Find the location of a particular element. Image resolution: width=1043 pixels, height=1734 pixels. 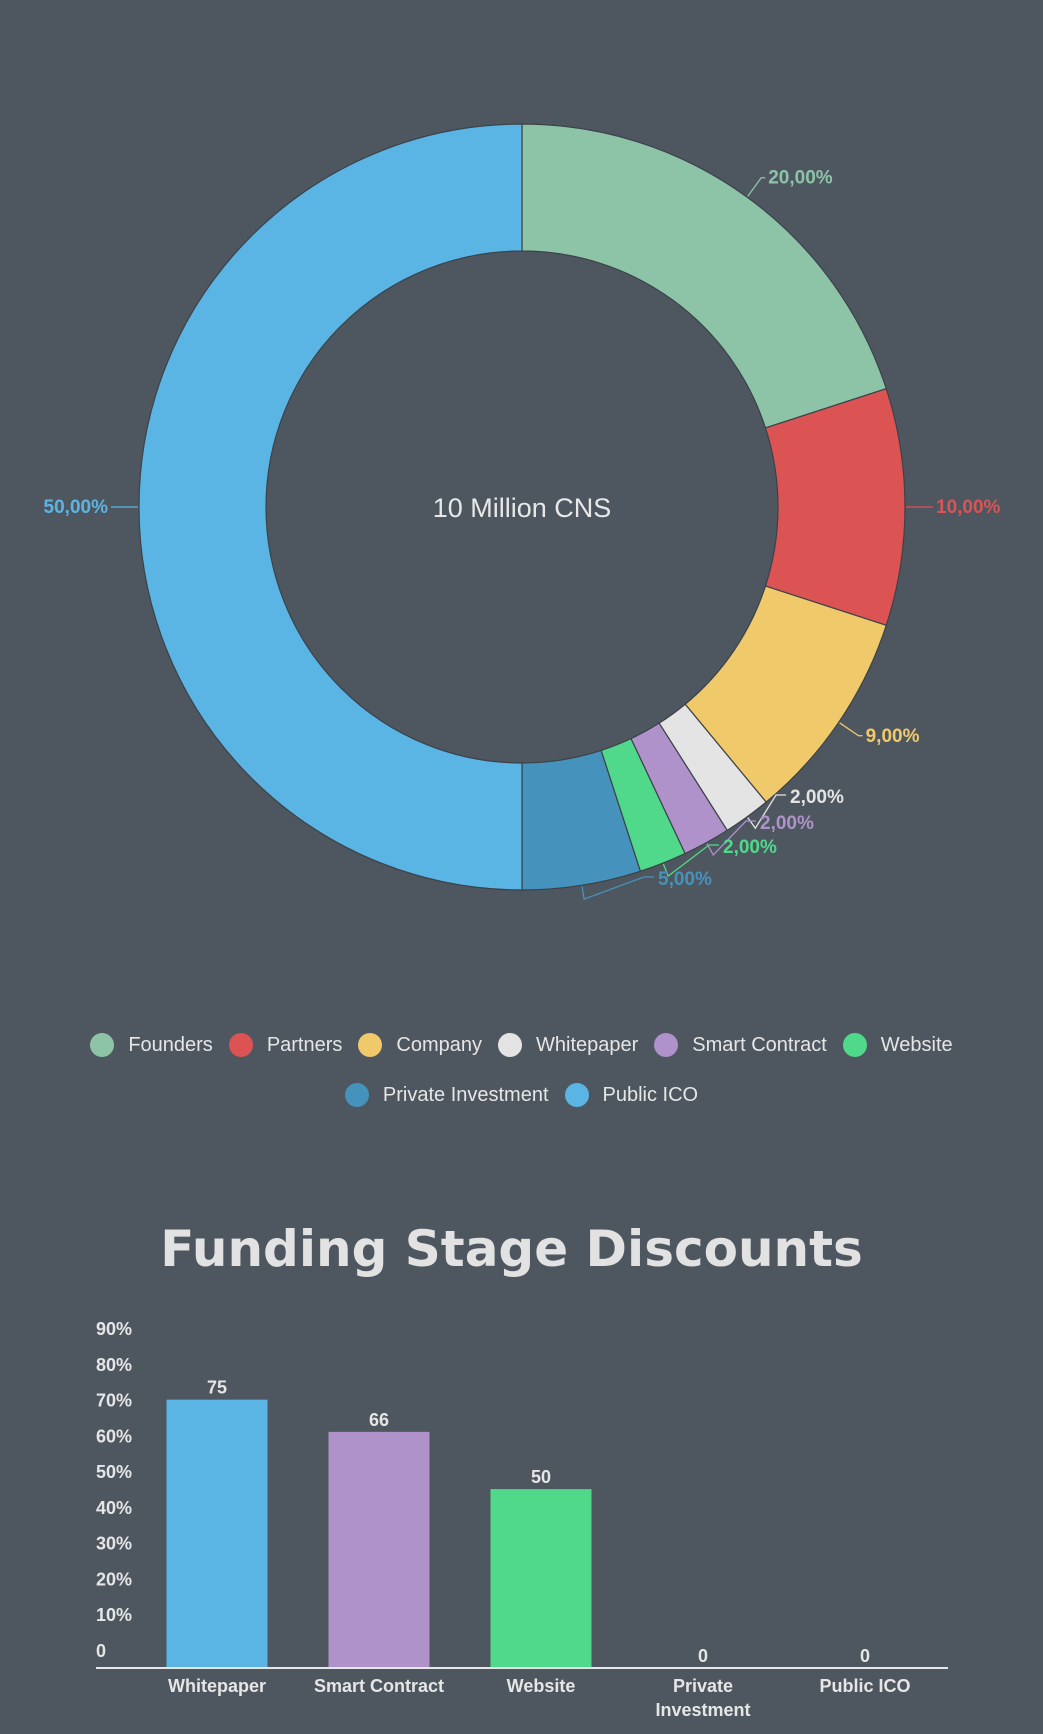

legend-item-company: Company is located at coordinates (420, 1045).